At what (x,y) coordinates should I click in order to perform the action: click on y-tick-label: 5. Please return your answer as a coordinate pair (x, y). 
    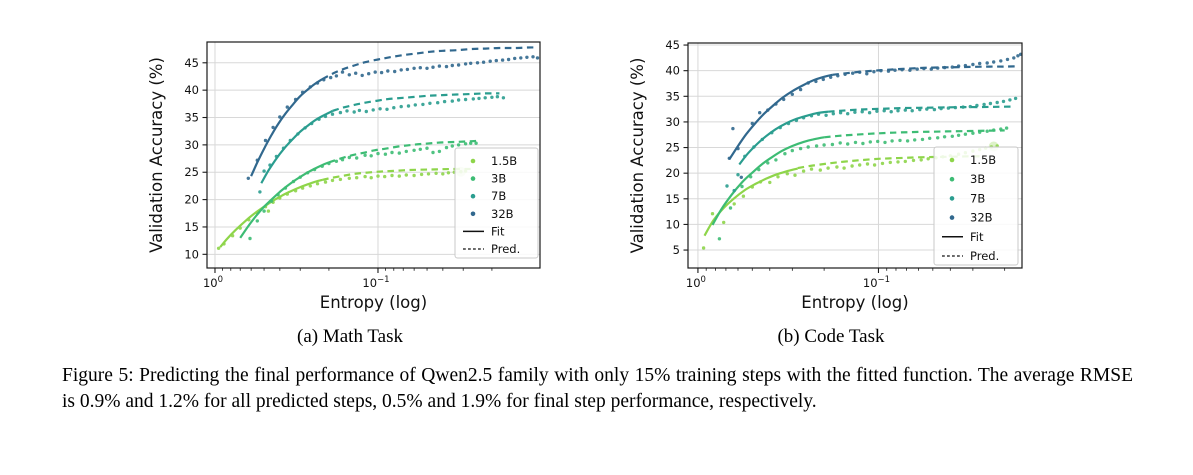
    Looking at the image, I should click on (676, 250).